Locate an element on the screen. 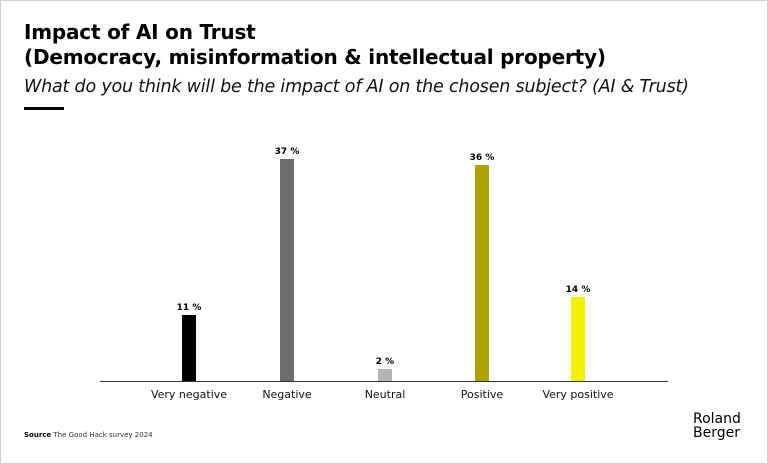  value-label: 2 % is located at coordinates (385, 362).